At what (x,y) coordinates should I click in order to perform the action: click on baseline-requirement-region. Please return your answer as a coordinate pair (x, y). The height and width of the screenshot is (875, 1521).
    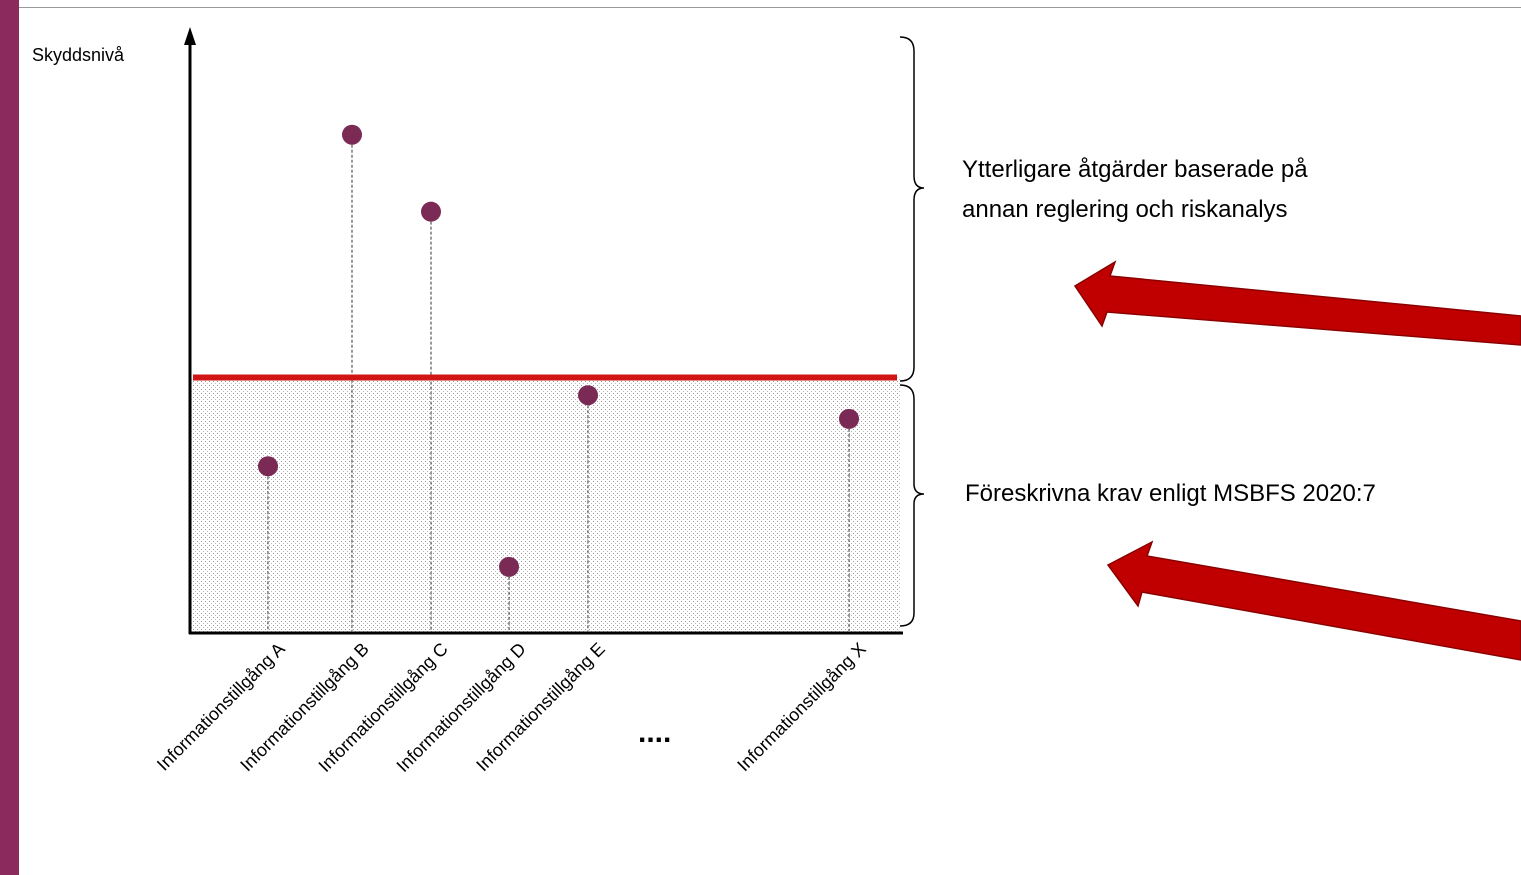
    Looking at the image, I should click on (545, 504).